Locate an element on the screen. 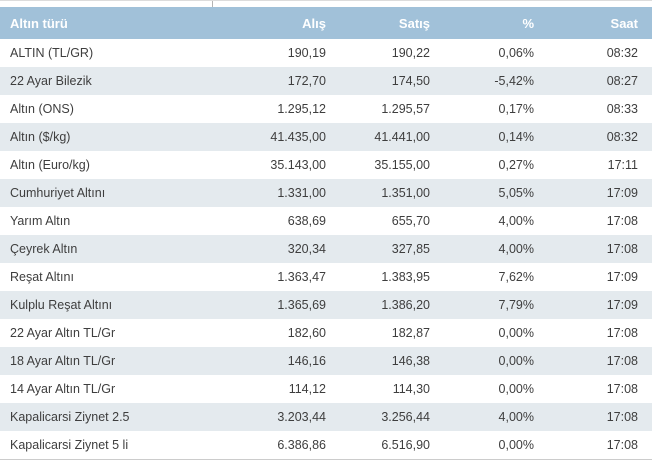 Image resolution: width=652 pixels, height=460 pixels. cell-pct: 5,05% is located at coordinates (516, 193).